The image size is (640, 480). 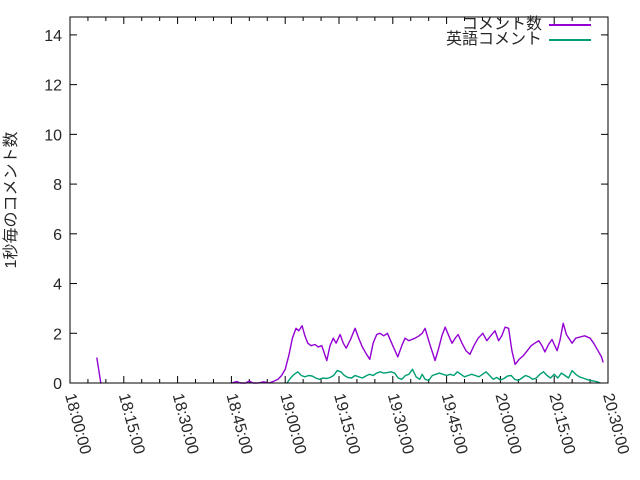 What do you see at coordinates (400, 424) in the screenshot?
I see `x-tick-label: 19:30:00` at bounding box center [400, 424].